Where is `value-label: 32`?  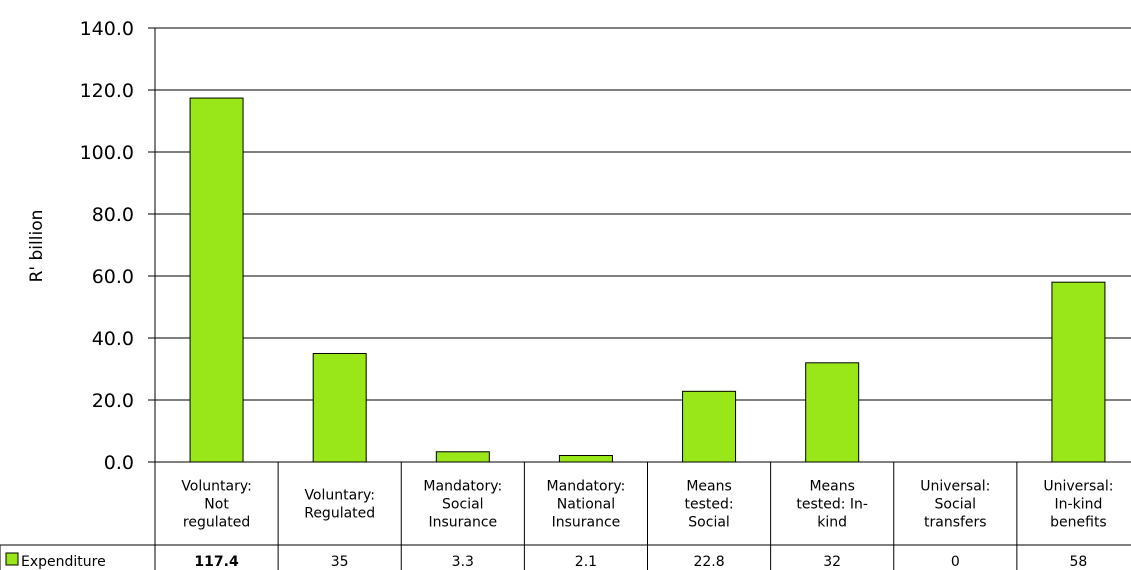
value-label: 32 is located at coordinates (832, 562).